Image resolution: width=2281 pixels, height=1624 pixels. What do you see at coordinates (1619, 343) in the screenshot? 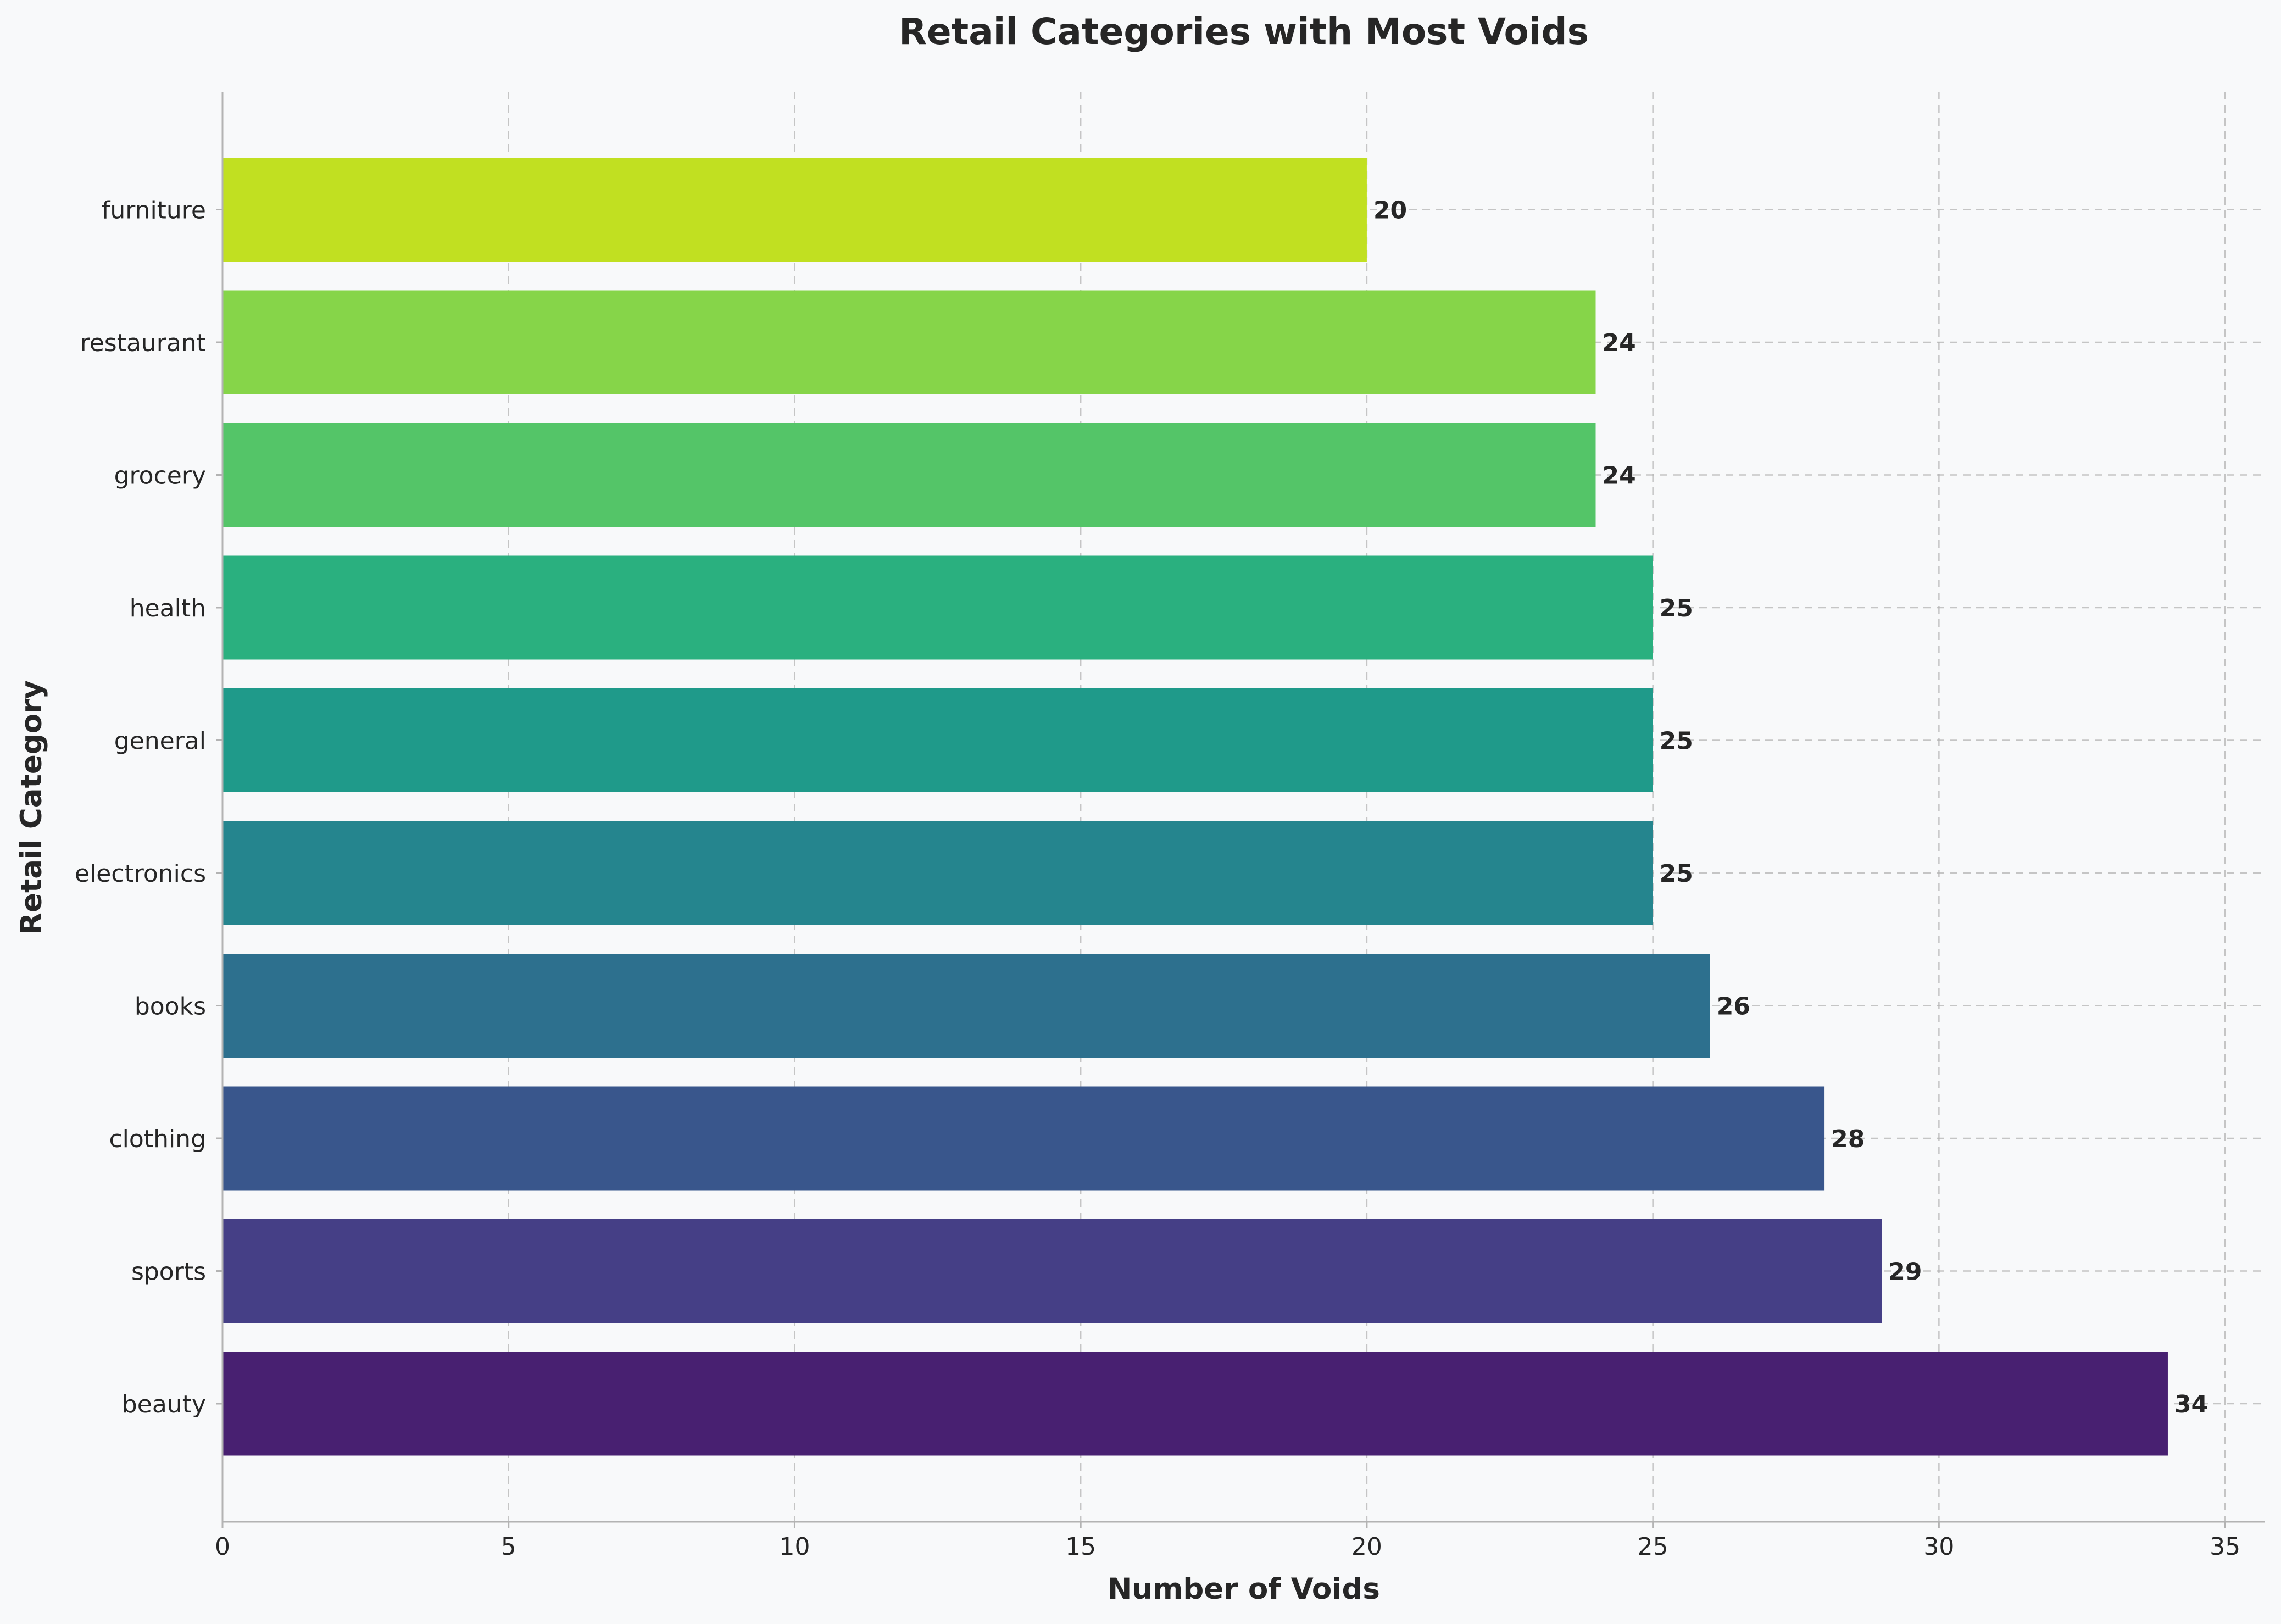
I see `data-label-restaurant: 24` at bounding box center [1619, 343].